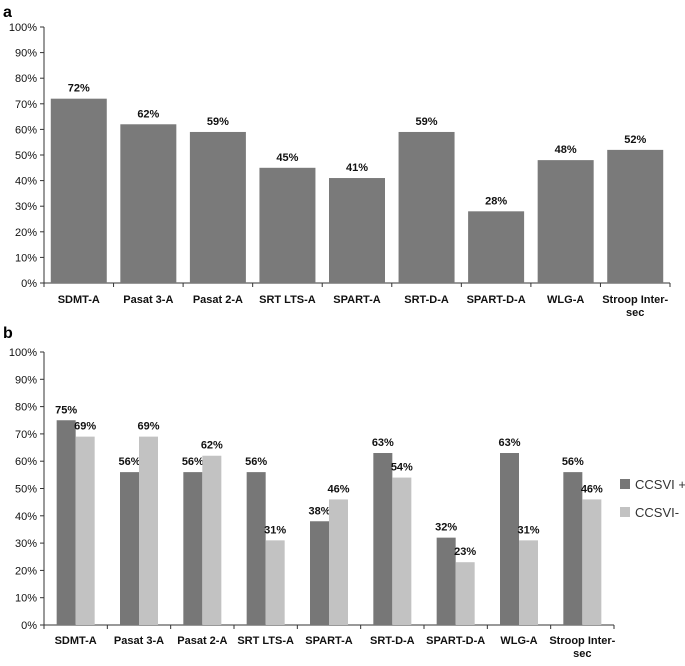 This screenshot has height=666, width=685. What do you see at coordinates (496, 201) in the screenshot?
I see `data-label: 28%` at bounding box center [496, 201].